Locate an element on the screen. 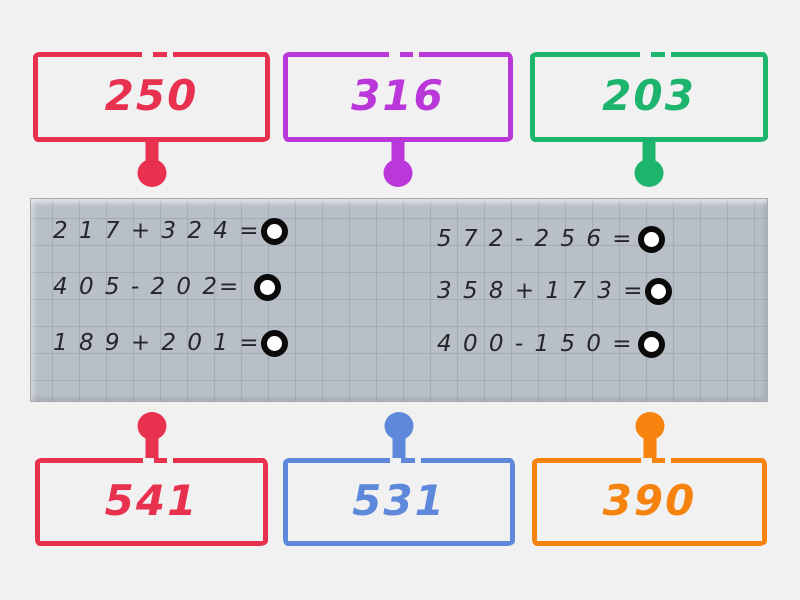  answer-card-390: 390 is located at coordinates (649, 479).